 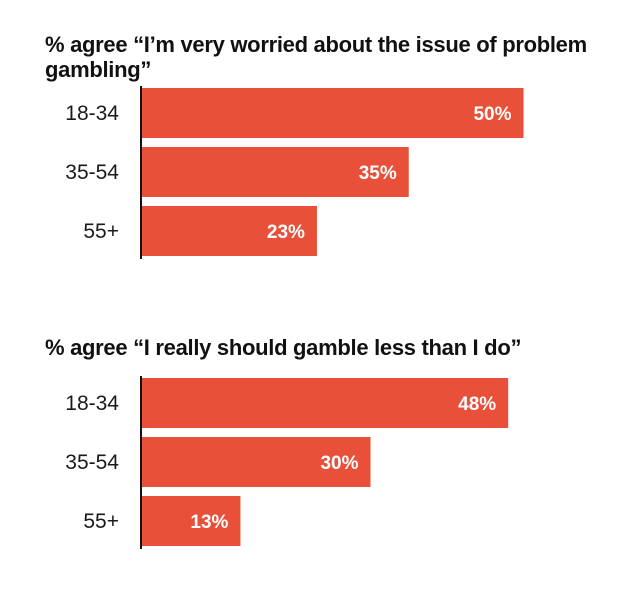 What do you see at coordinates (286, 232) in the screenshot?
I see `value-label: 23%` at bounding box center [286, 232].